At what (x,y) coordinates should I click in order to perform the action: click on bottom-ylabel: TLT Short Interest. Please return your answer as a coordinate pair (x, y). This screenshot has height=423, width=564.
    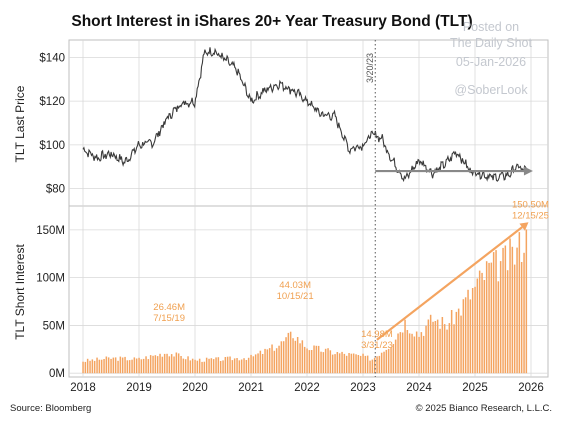
    Looking at the image, I should click on (20, 292).